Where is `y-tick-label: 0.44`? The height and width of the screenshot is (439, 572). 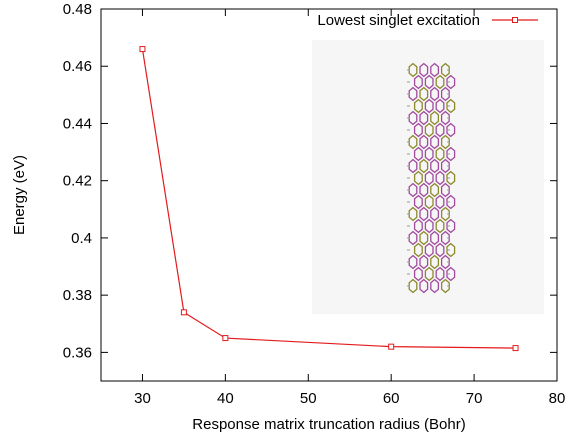
y-tick-label: 0.44 is located at coordinates (77, 123).